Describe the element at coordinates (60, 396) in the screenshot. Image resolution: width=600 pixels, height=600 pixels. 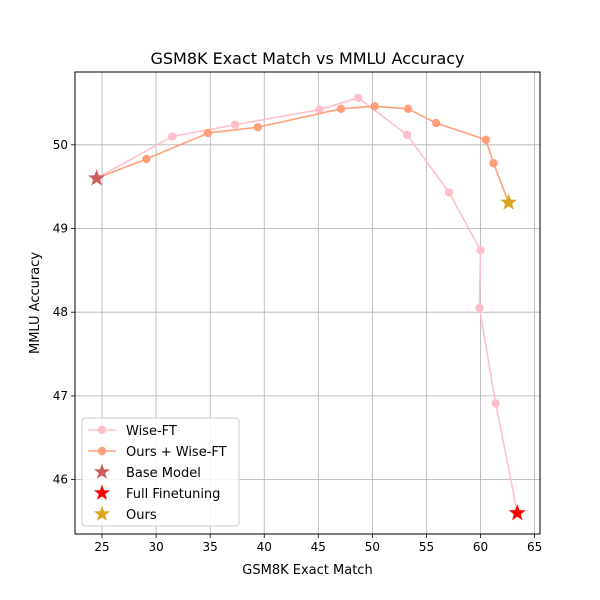
I see `y-tick-label: 47` at that location.